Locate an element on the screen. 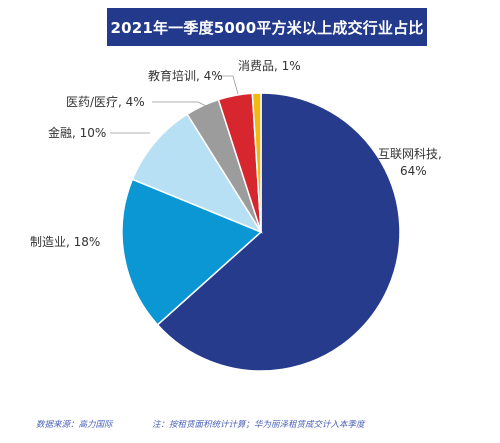 Image resolution: width=500 pixels, height=443 pixels. chart-title: 2021年一季度5000平方米以上成交行业占比 is located at coordinates (267, 27).